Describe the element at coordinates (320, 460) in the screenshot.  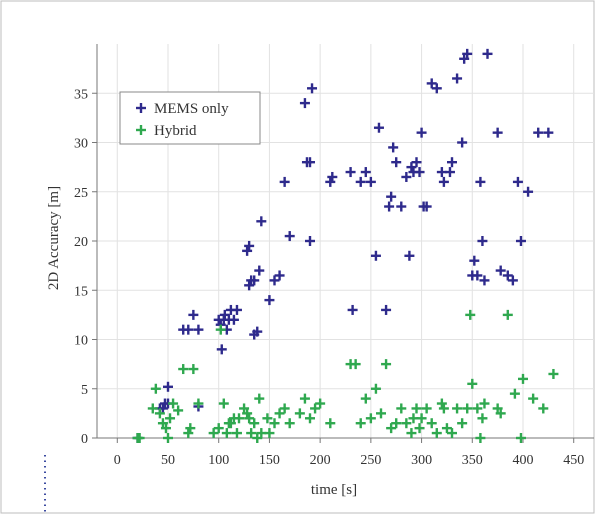
I see `x-tick-label: 200` at that location.